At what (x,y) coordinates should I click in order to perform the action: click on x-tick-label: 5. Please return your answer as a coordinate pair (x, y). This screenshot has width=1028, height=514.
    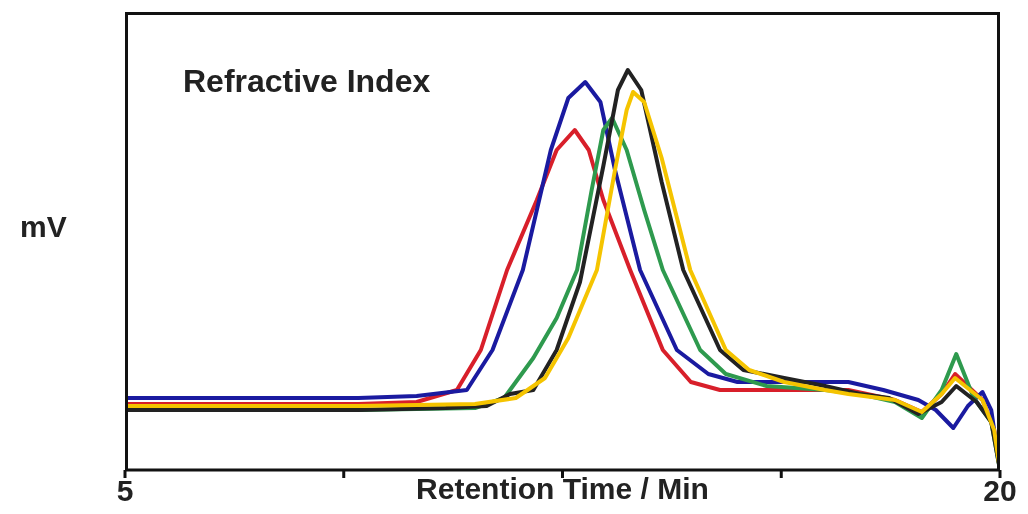
    Looking at the image, I should click on (125, 491).